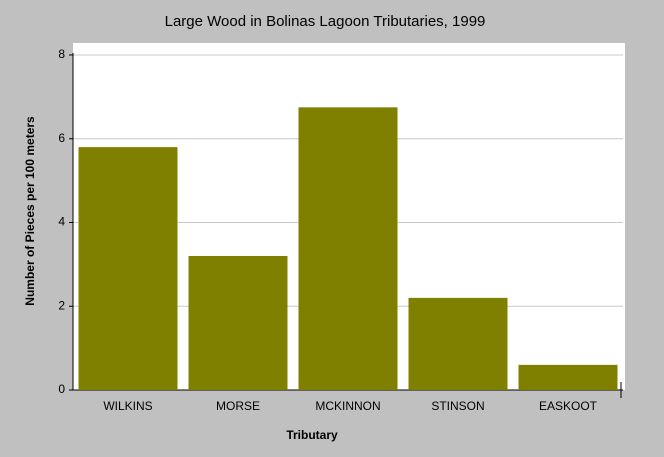 The height and width of the screenshot is (457, 664). I want to click on x-tick-label: MORSE, so click(238, 406).